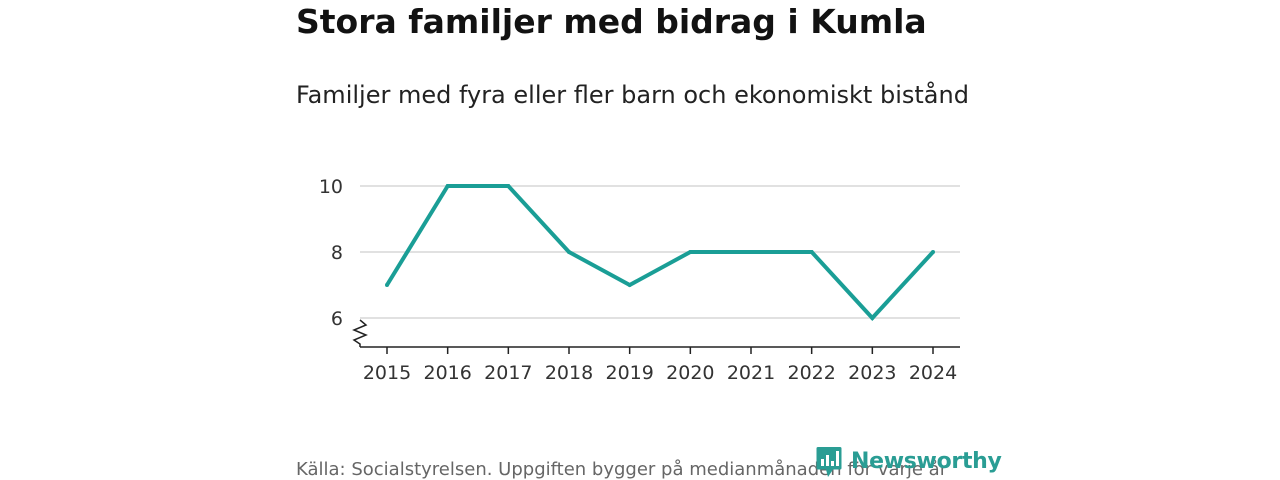 The width and height of the screenshot is (1280, 480). What do you see at coordinates (331, 187) in the screenshot?
I see `y-tick-label-10: 10` at bounding box center [331, 187].